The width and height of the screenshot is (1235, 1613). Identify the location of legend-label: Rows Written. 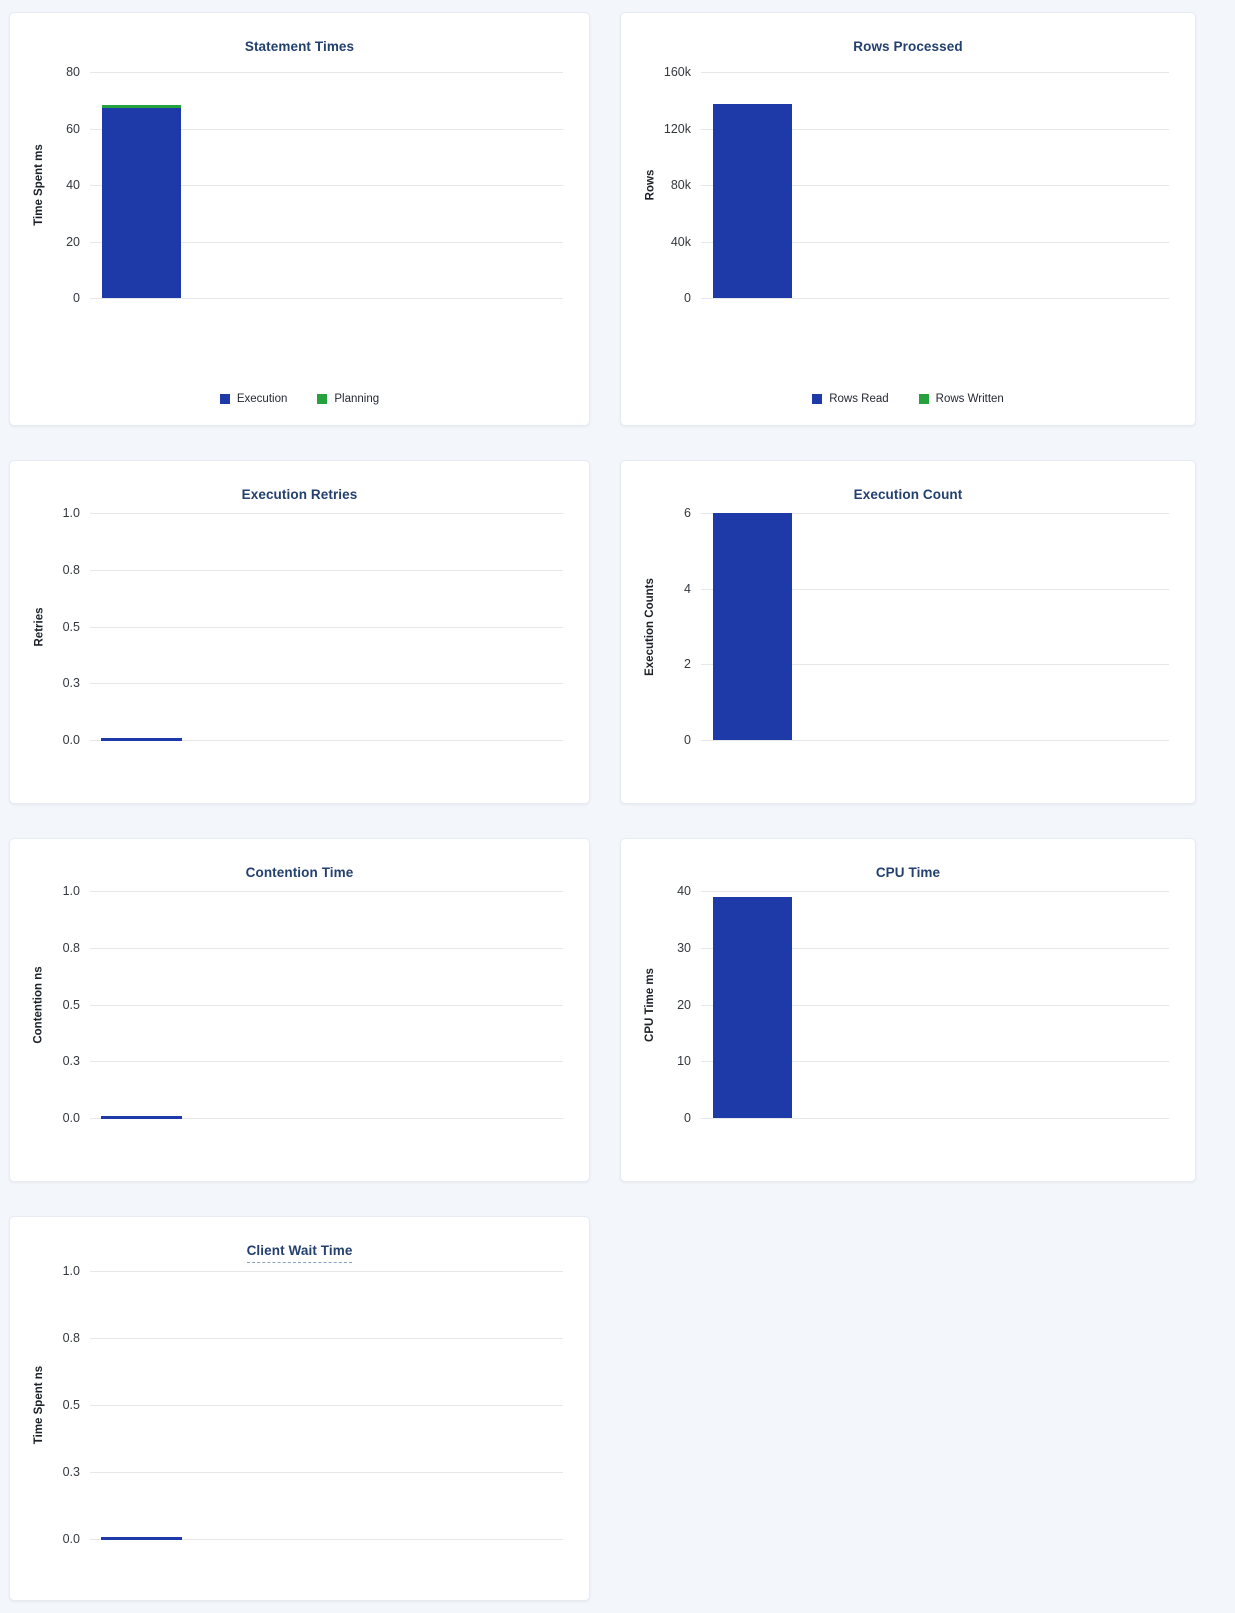
(969, 399).